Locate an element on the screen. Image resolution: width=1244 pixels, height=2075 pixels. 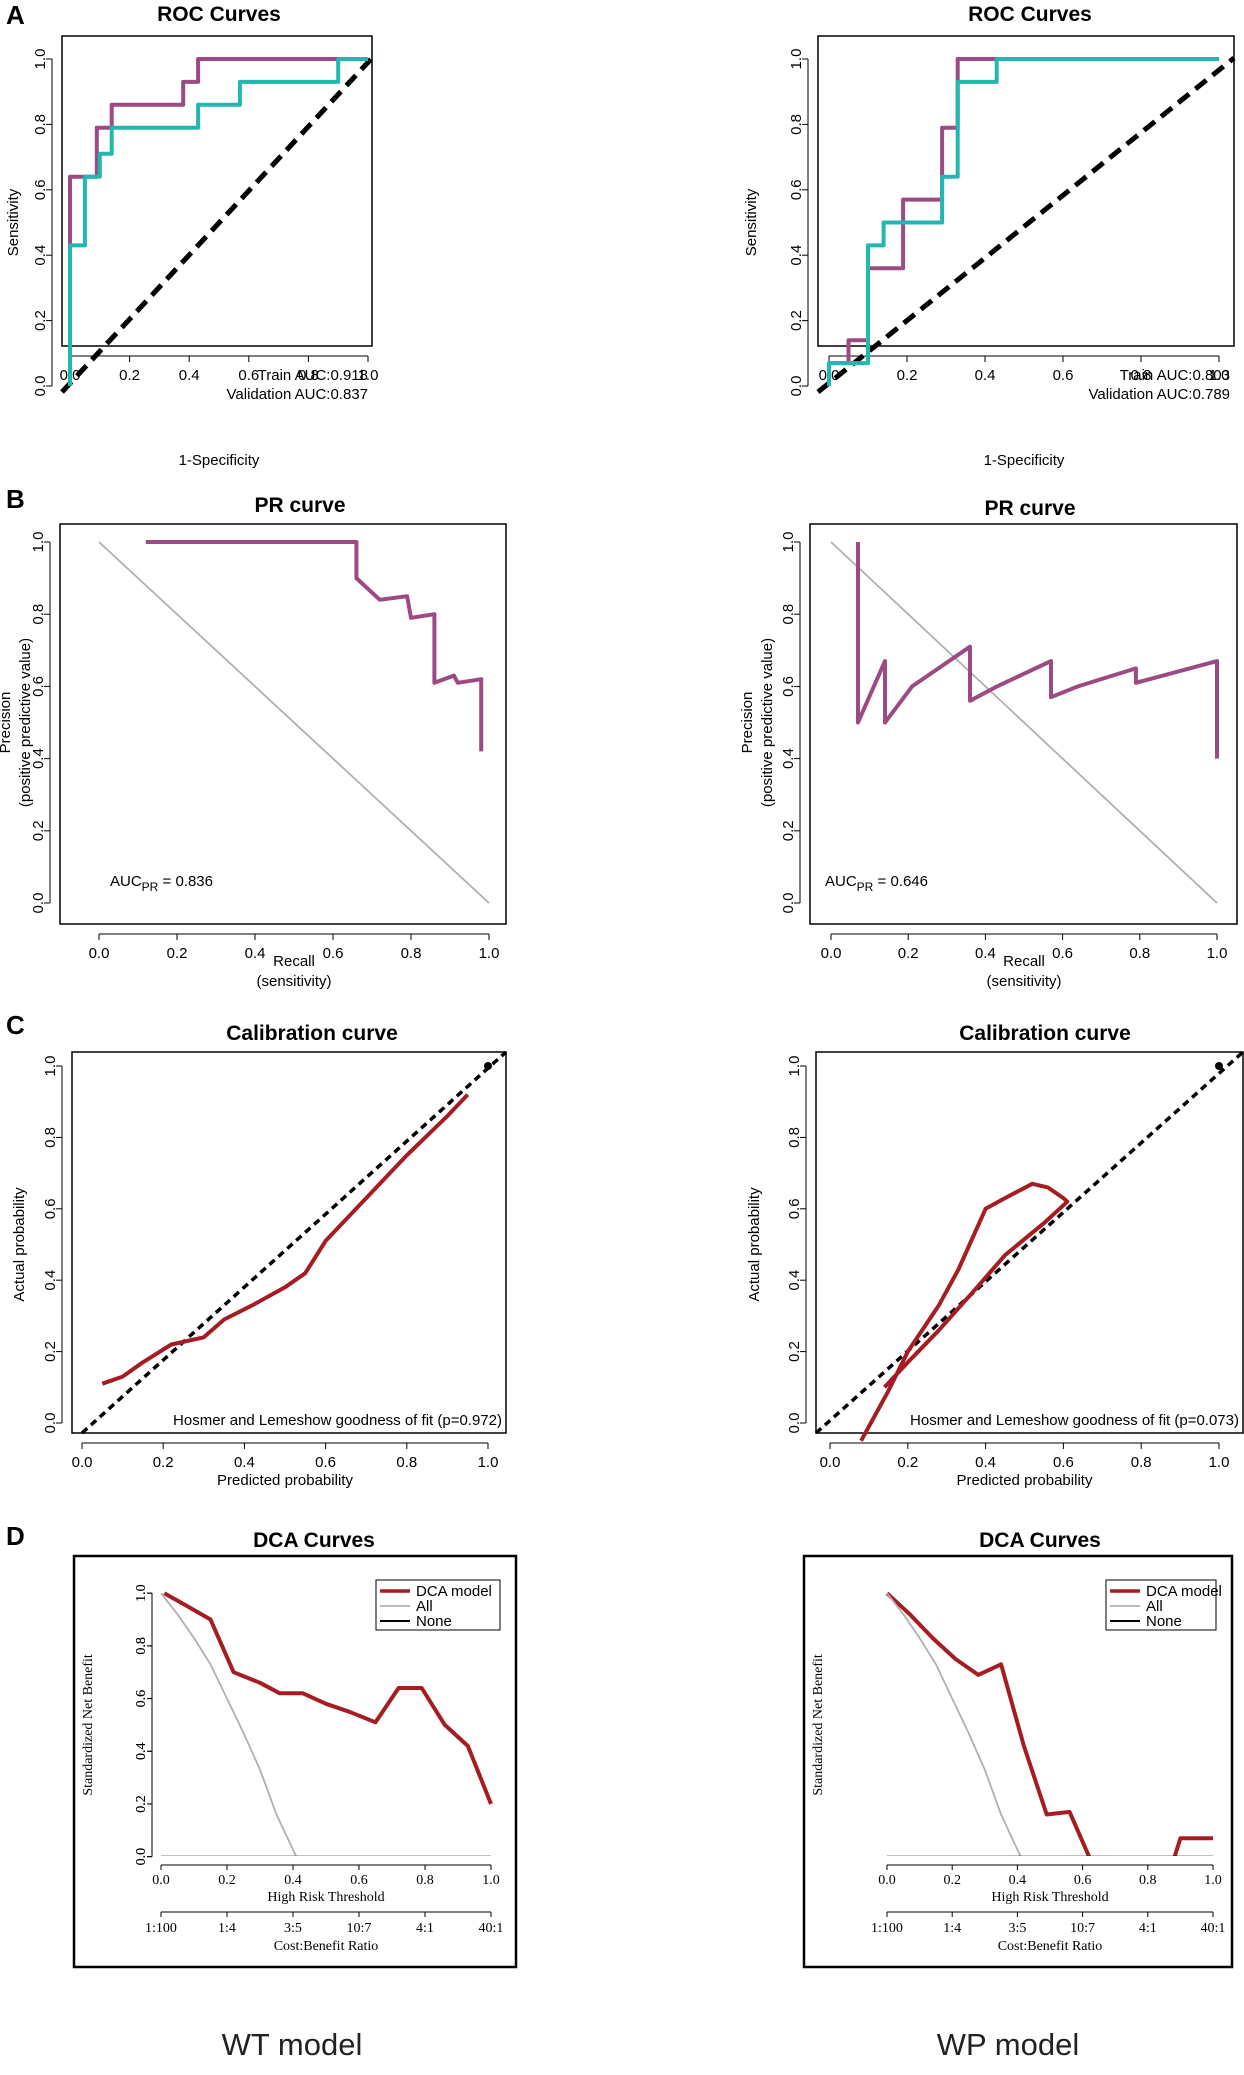
panel-label-a: A is located at coordinates (15, 15).